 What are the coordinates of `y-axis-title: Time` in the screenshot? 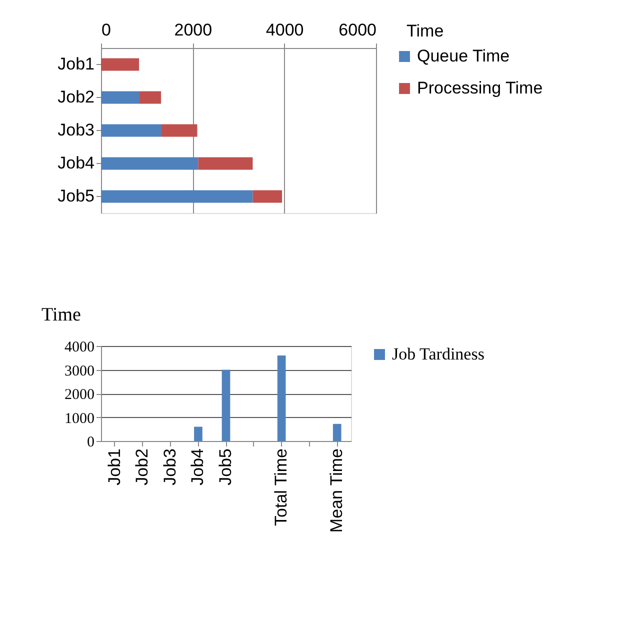 It's located at (61, 315).